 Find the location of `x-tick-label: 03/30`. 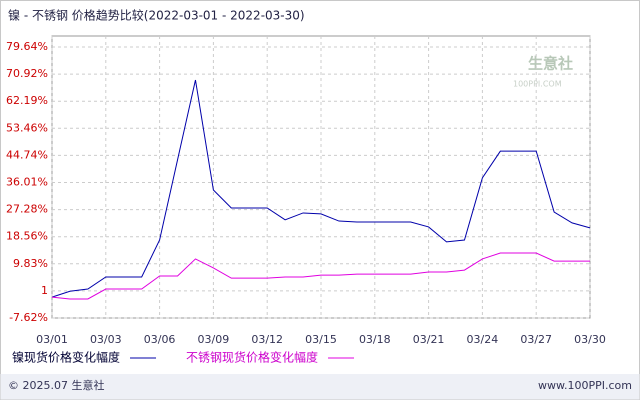

x-tick-label: 03/30 is located at coordinates (590, 339).